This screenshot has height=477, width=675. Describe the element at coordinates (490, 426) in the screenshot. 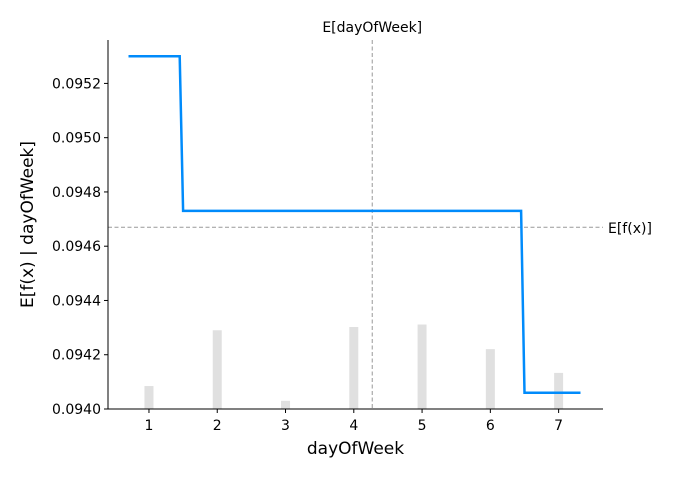

I see `x-tick-label: 6` at that location.